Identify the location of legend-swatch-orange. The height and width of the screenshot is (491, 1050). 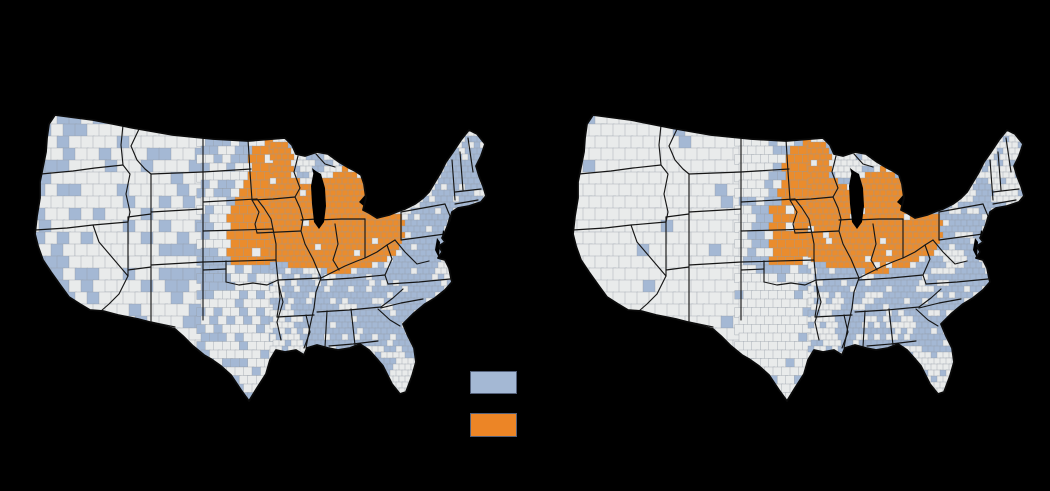
(493, 425).